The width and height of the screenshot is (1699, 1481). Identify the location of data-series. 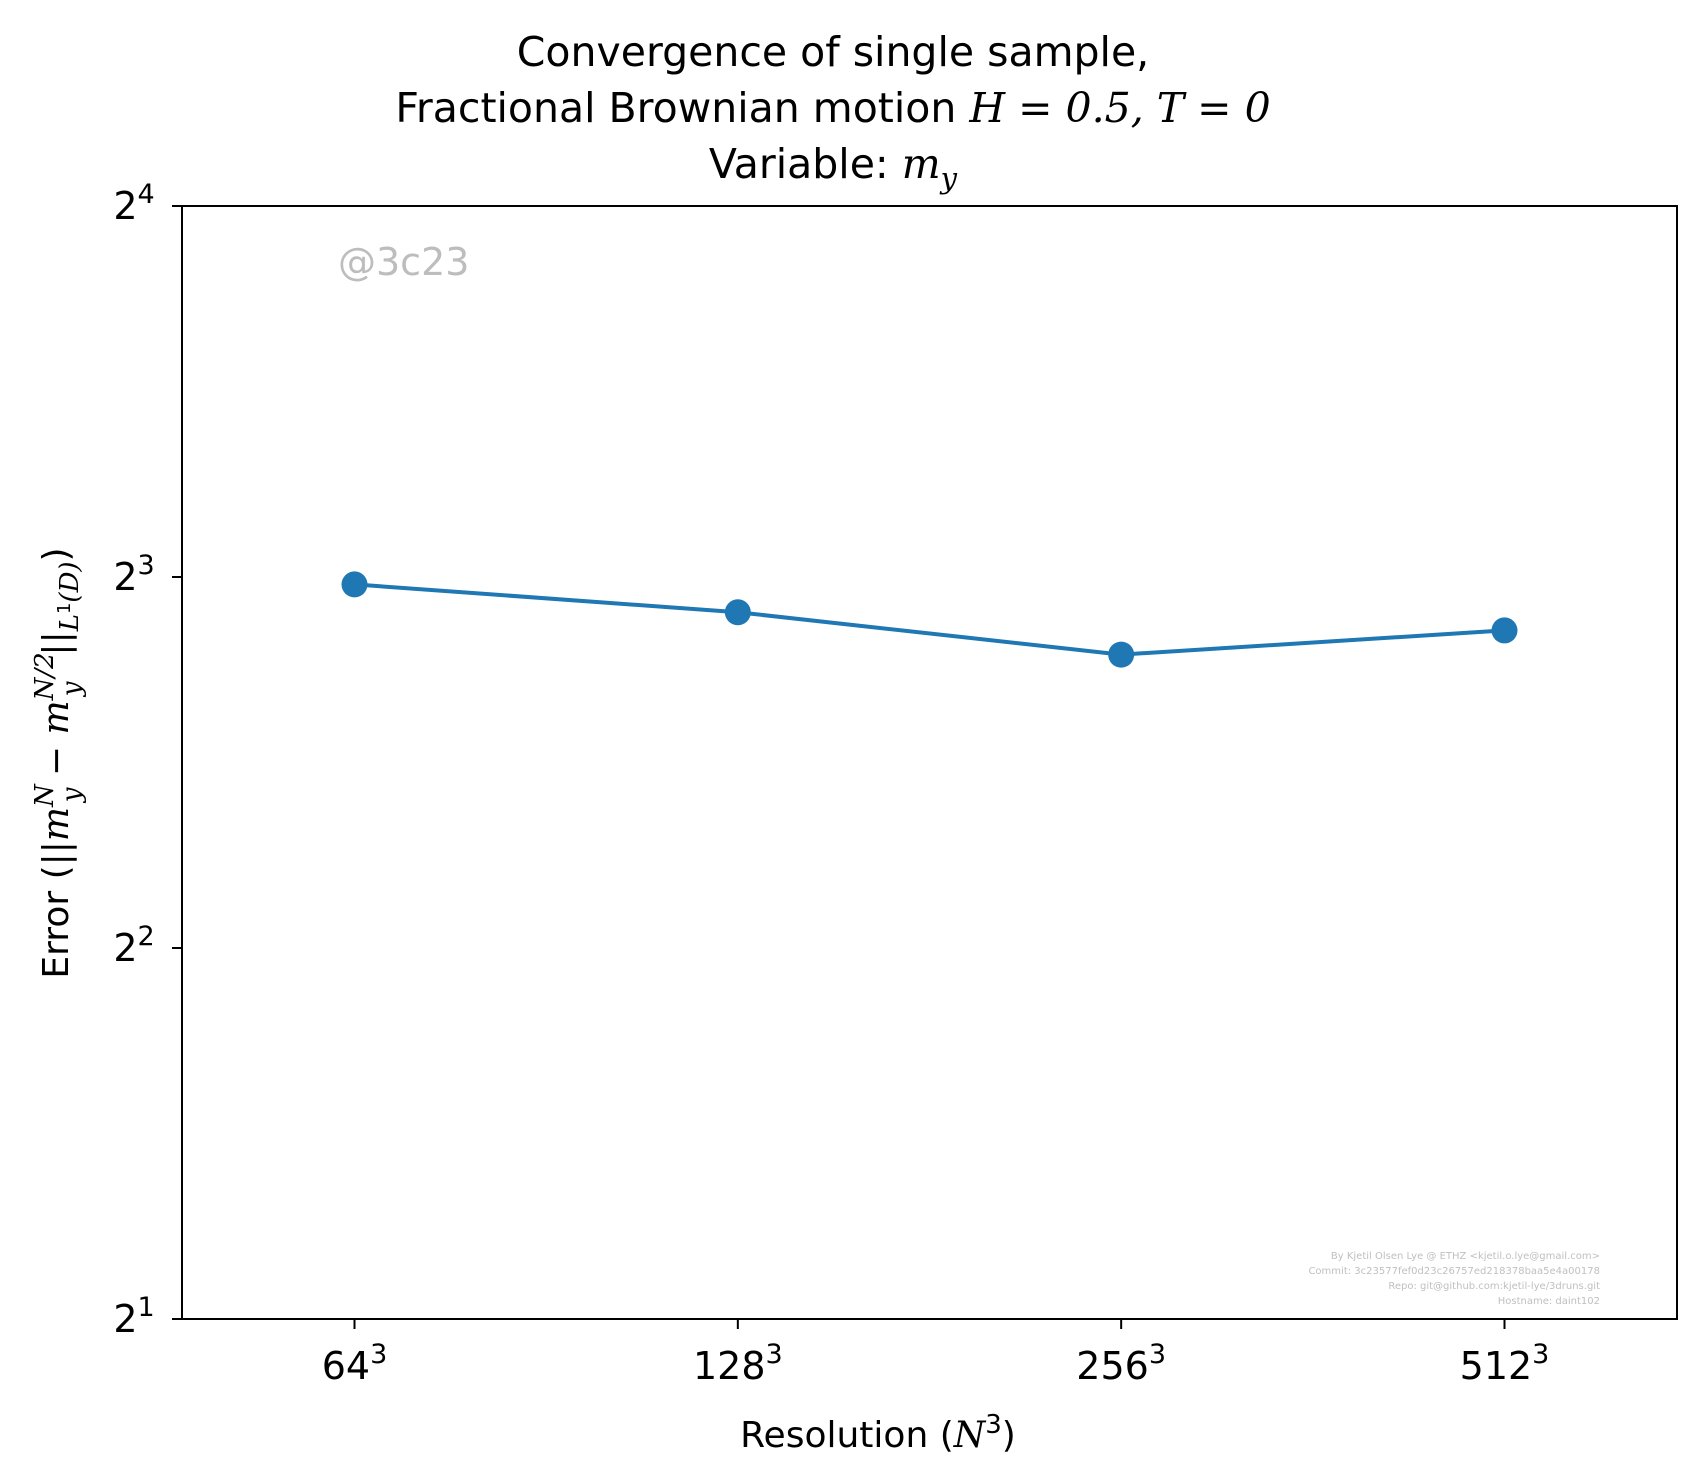
(929, 619).